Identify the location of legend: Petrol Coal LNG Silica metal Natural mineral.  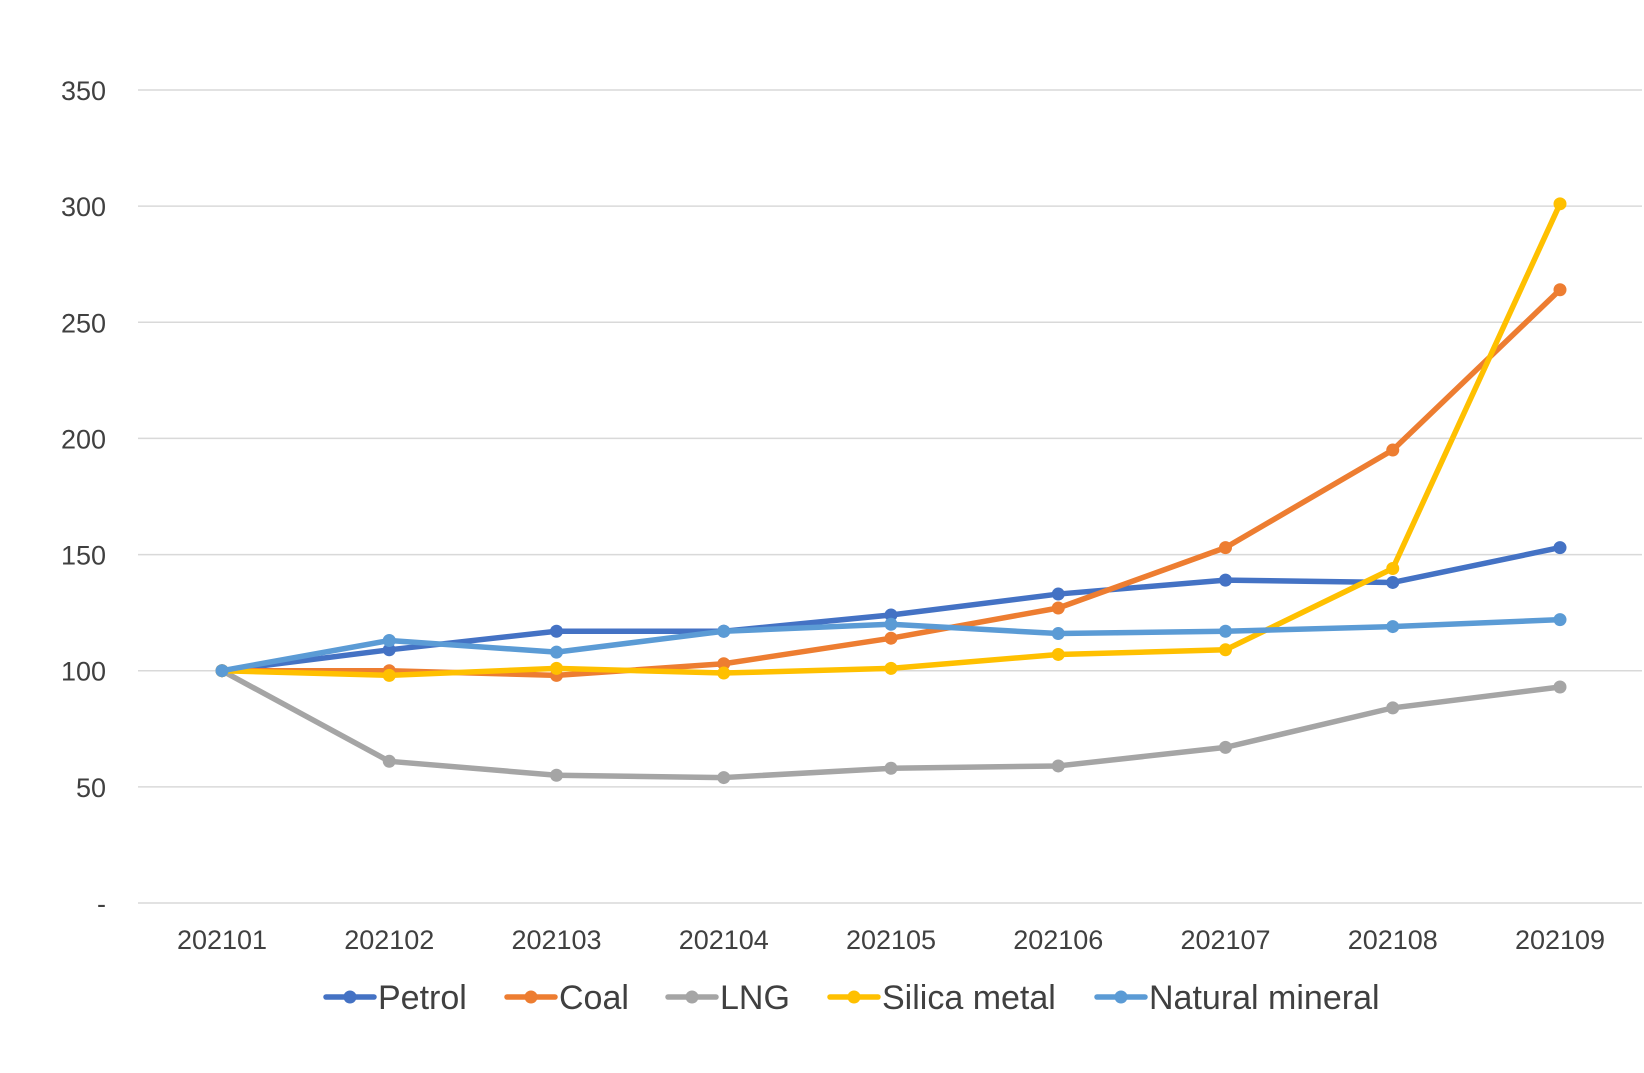
(851, 998).